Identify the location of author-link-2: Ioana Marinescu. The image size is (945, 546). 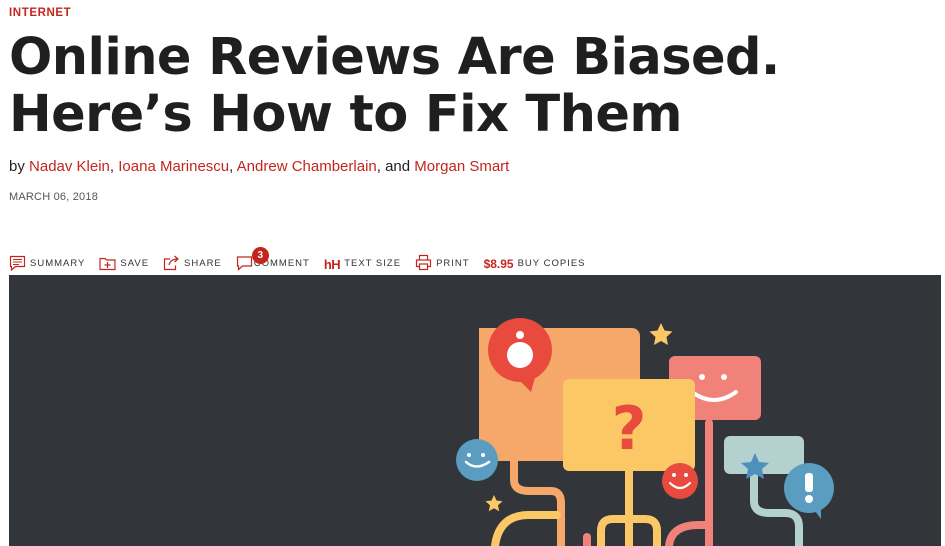
(174, 166).